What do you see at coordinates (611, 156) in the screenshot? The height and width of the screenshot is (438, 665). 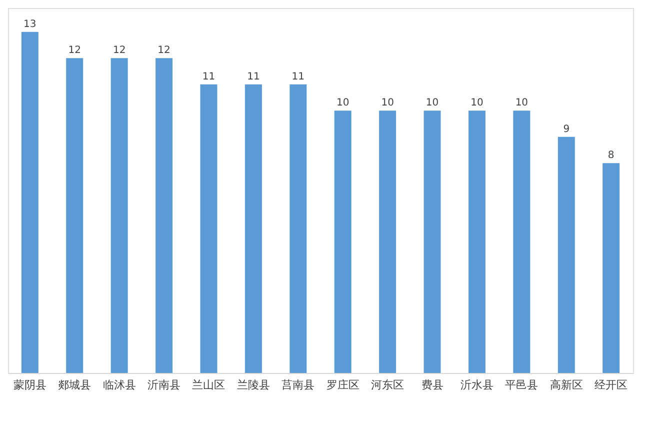 I see `data-label: 8` at bounding box center [611, 156].